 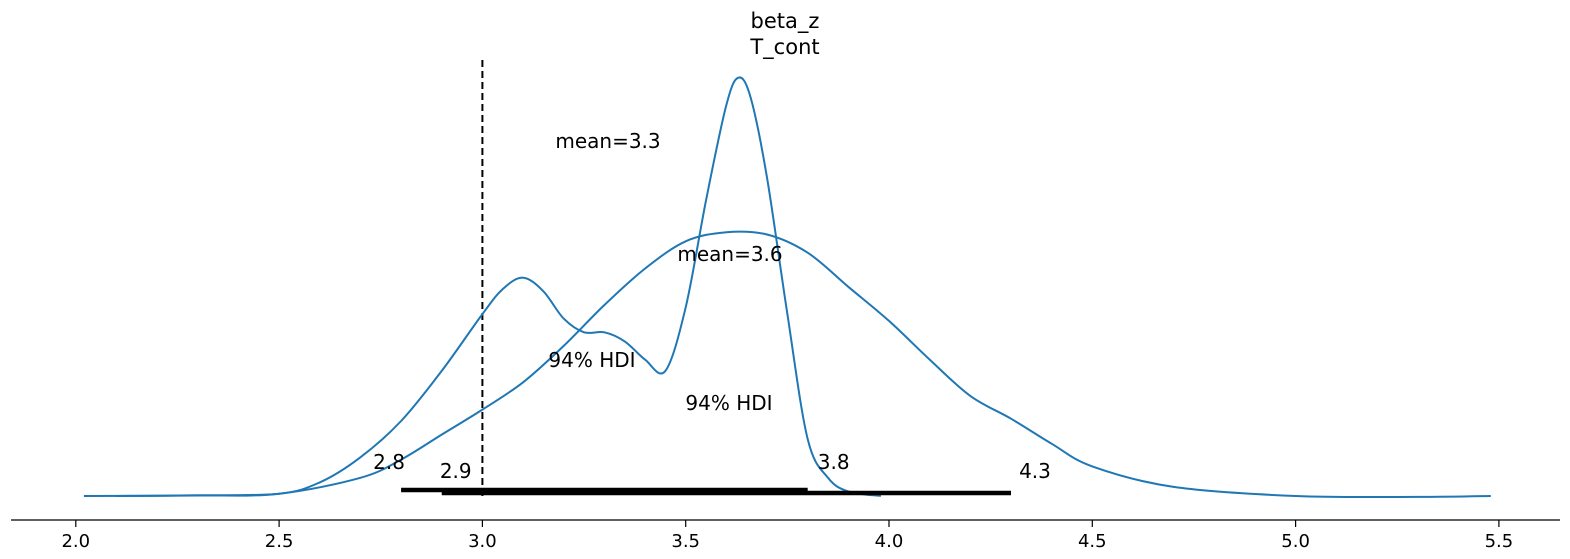 I want to click on mean-label-1: mean=3.3, so click(x=607, y=141).